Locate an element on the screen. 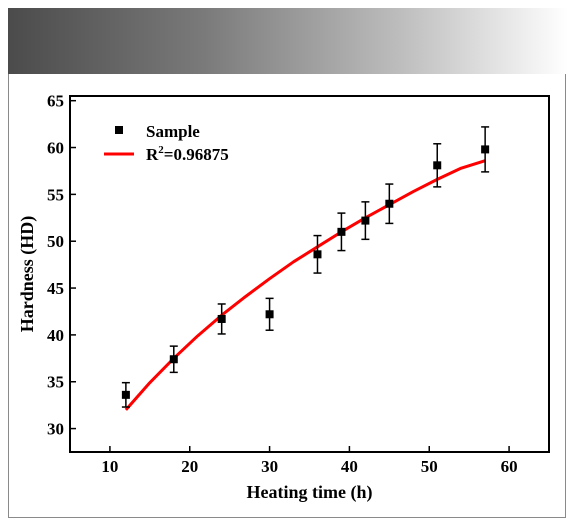  x-tick-label: 40 is located at coordinates (349, 466).